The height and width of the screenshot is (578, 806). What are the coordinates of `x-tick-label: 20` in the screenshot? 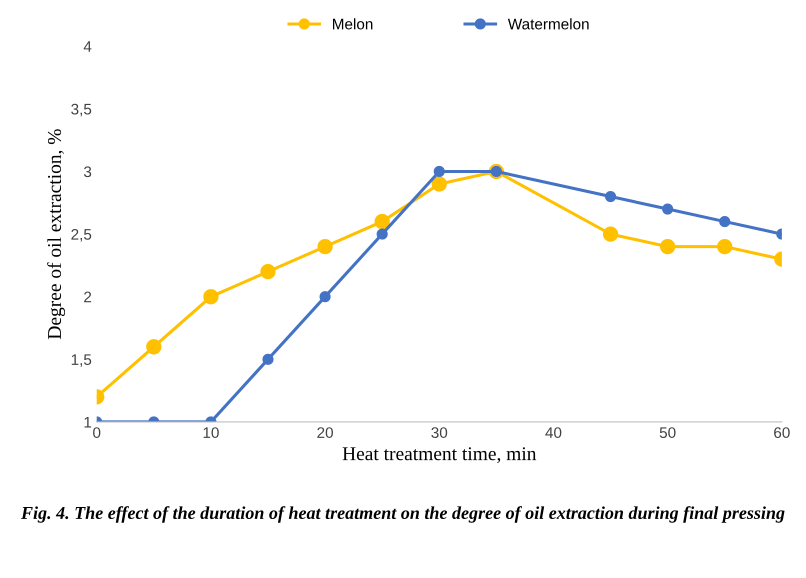 It's located at (325, 432).